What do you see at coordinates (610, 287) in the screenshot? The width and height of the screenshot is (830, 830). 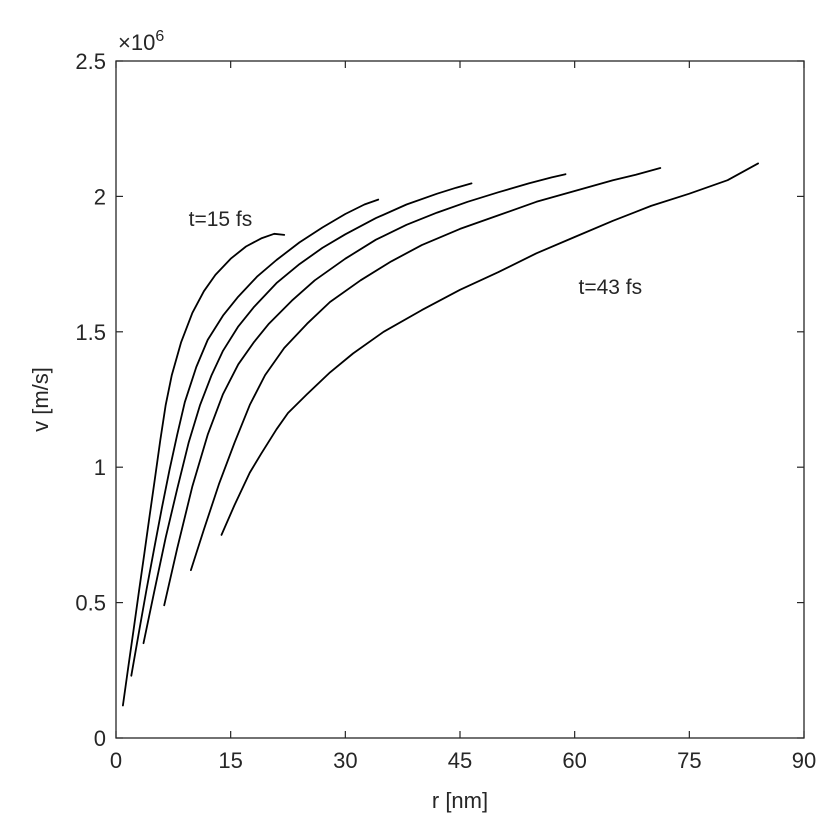 I see `annotation-label-2: t=43 fs` at bounding box center [610, 287].